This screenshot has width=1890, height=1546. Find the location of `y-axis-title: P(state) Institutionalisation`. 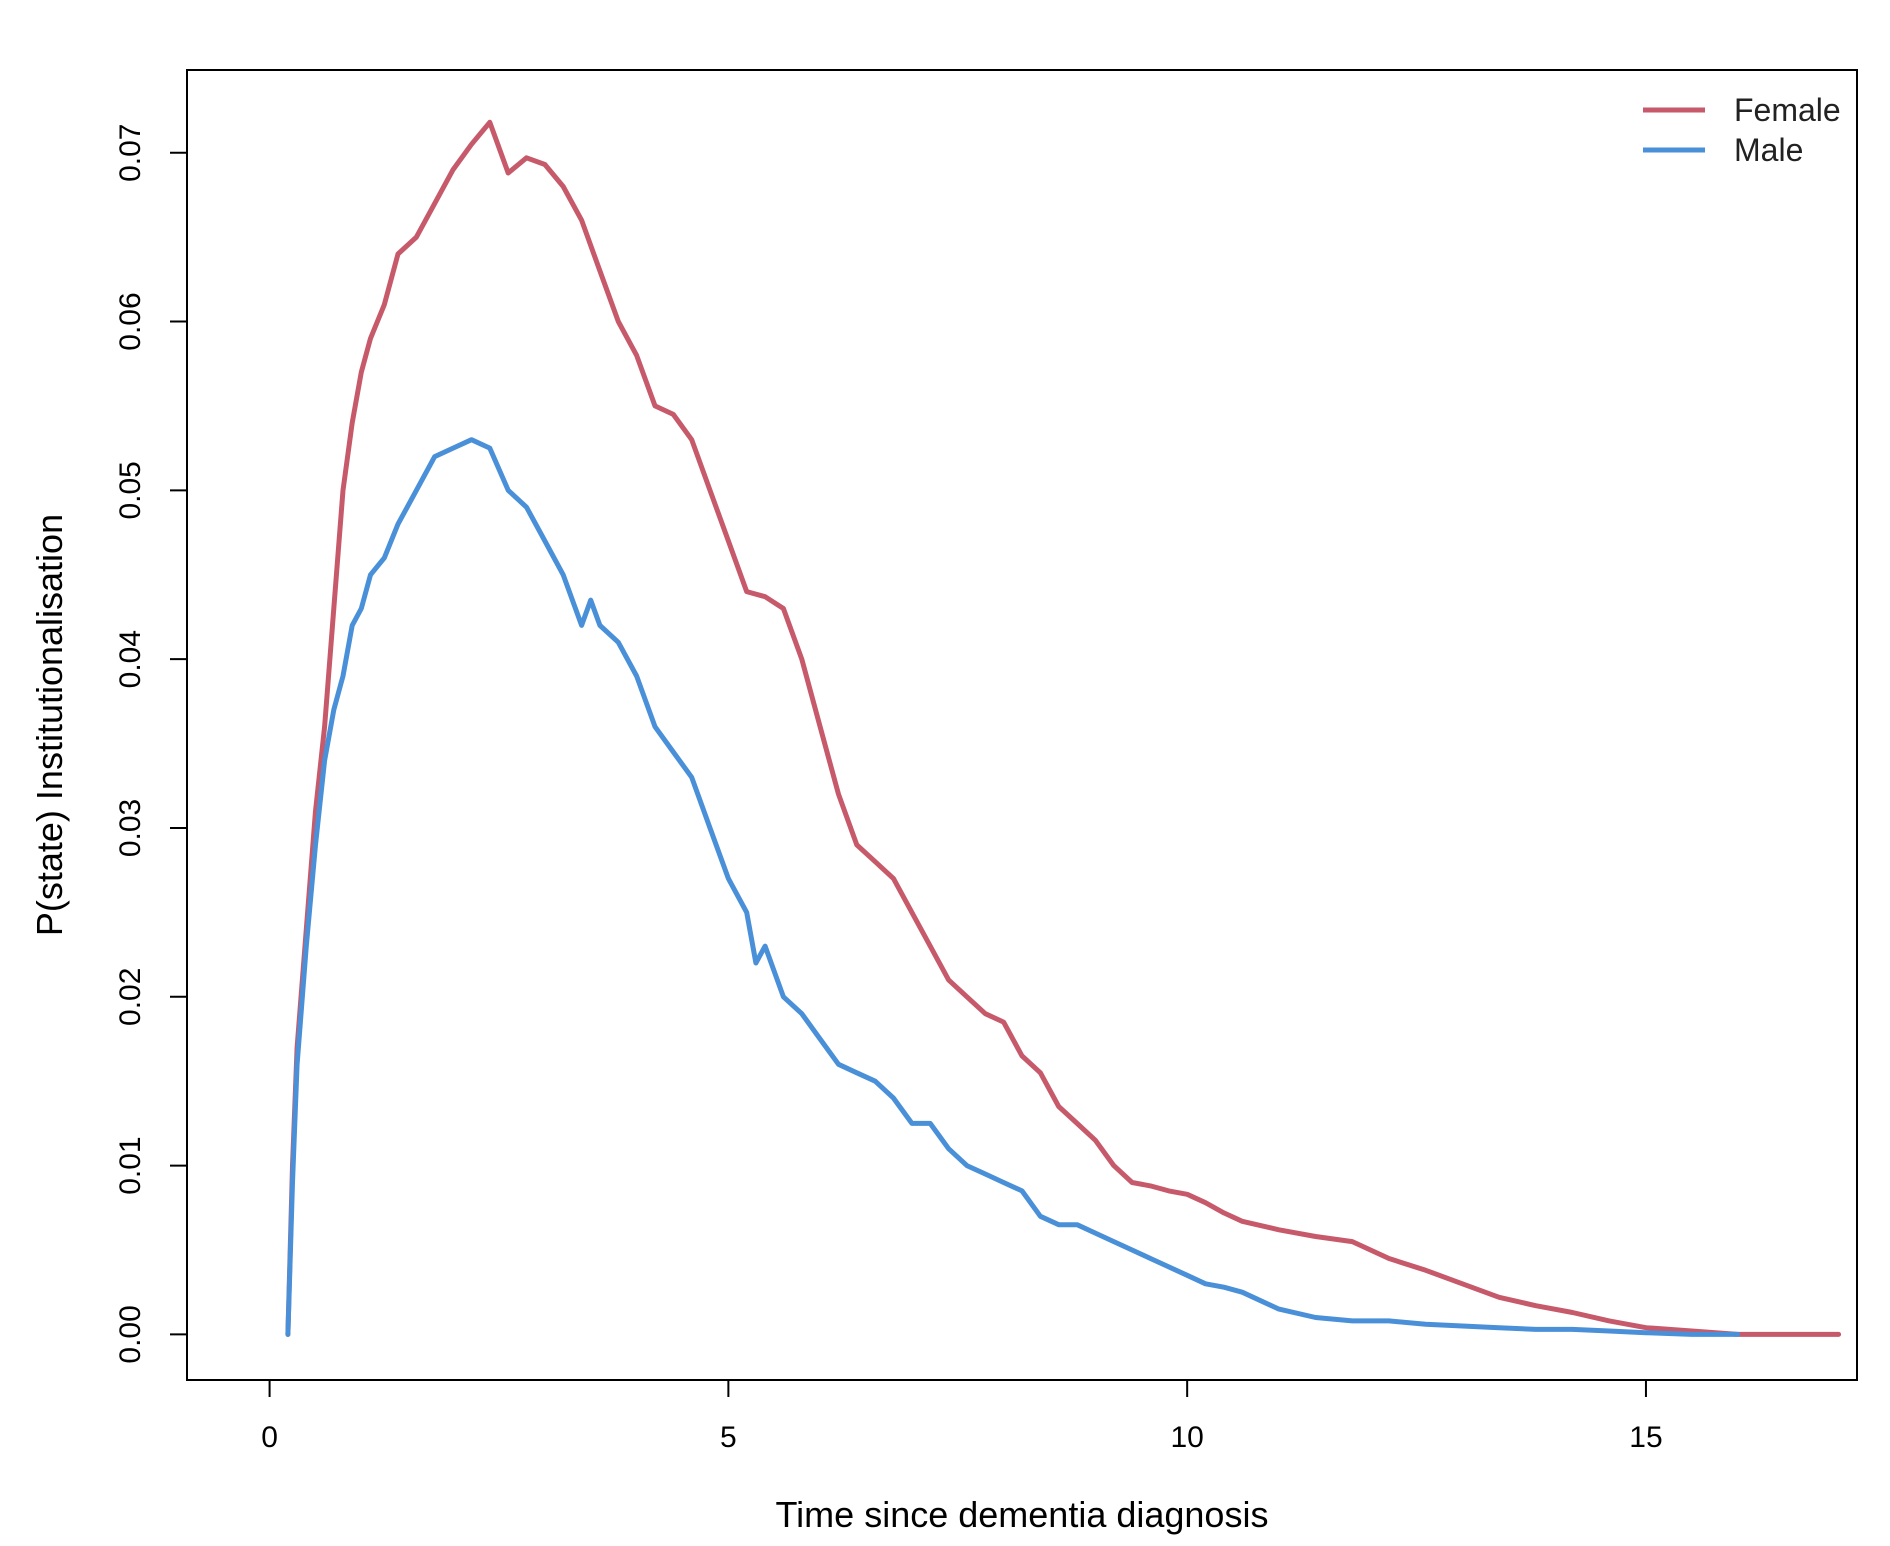

y-axis-title: P(state) Institutionalisation is located at coordinates (49, 725).